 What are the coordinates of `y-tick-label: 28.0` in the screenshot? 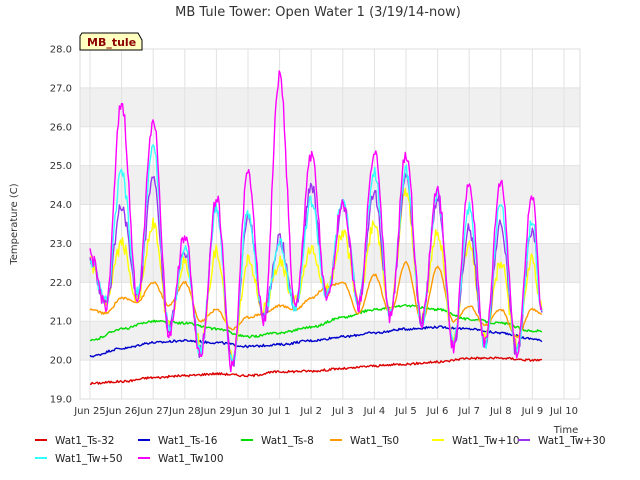 It's located at (61, 50).